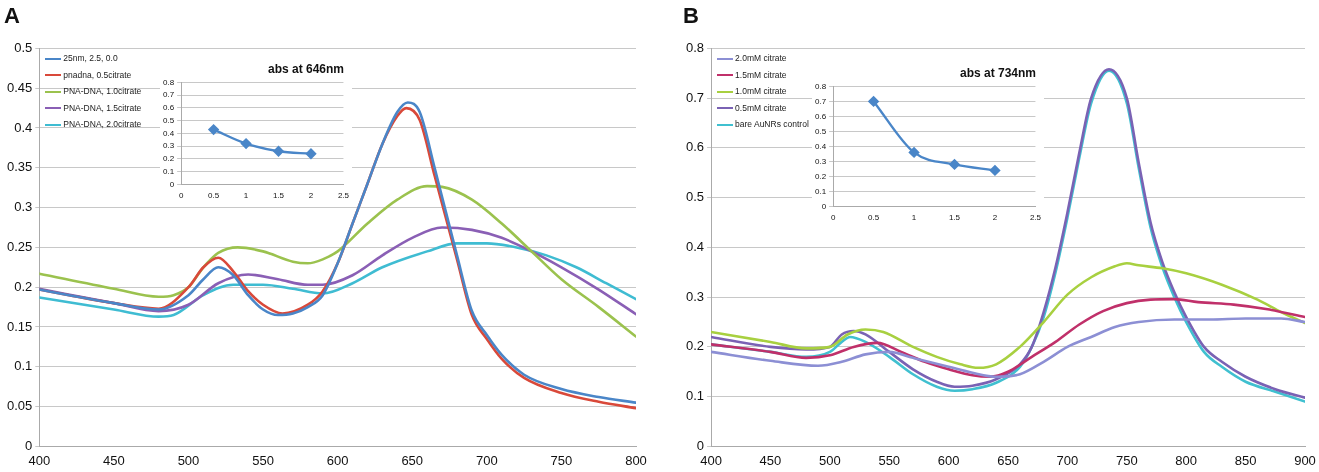 Image resolution: width=1319 pixels, height=472 pixels. Describe the element at coordinates (90, 59) in the screenshot. I see `legend-label: 25nm, 2.5, 0.0` at that location.